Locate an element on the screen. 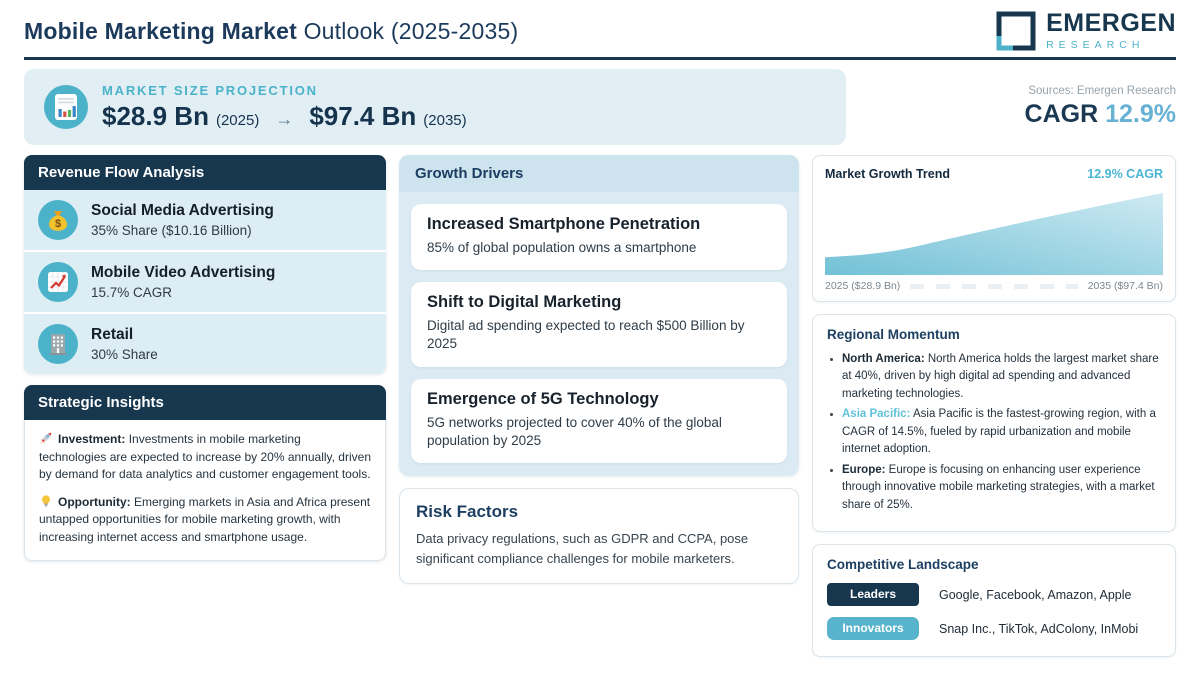 The width and height of the screenshot is (1200, 700). revenue-item-detail: 35% Share ($10.16 Billion) is located at coordinates (171, 230).